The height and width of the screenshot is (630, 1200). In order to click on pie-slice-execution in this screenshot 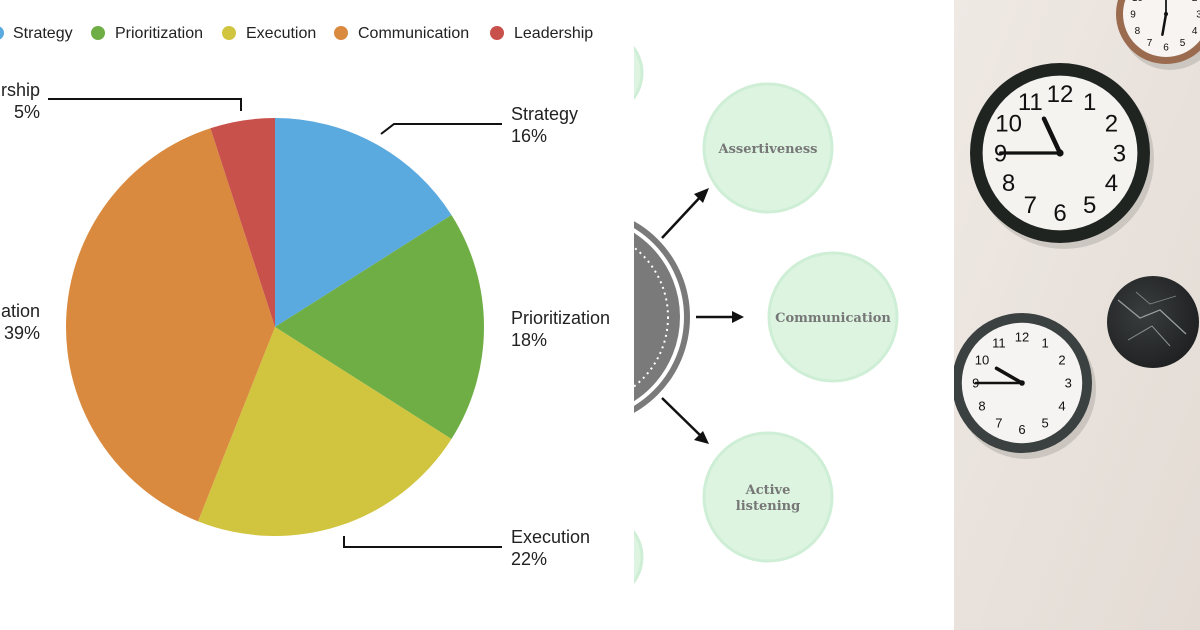, I will do `click(325, 431)`.